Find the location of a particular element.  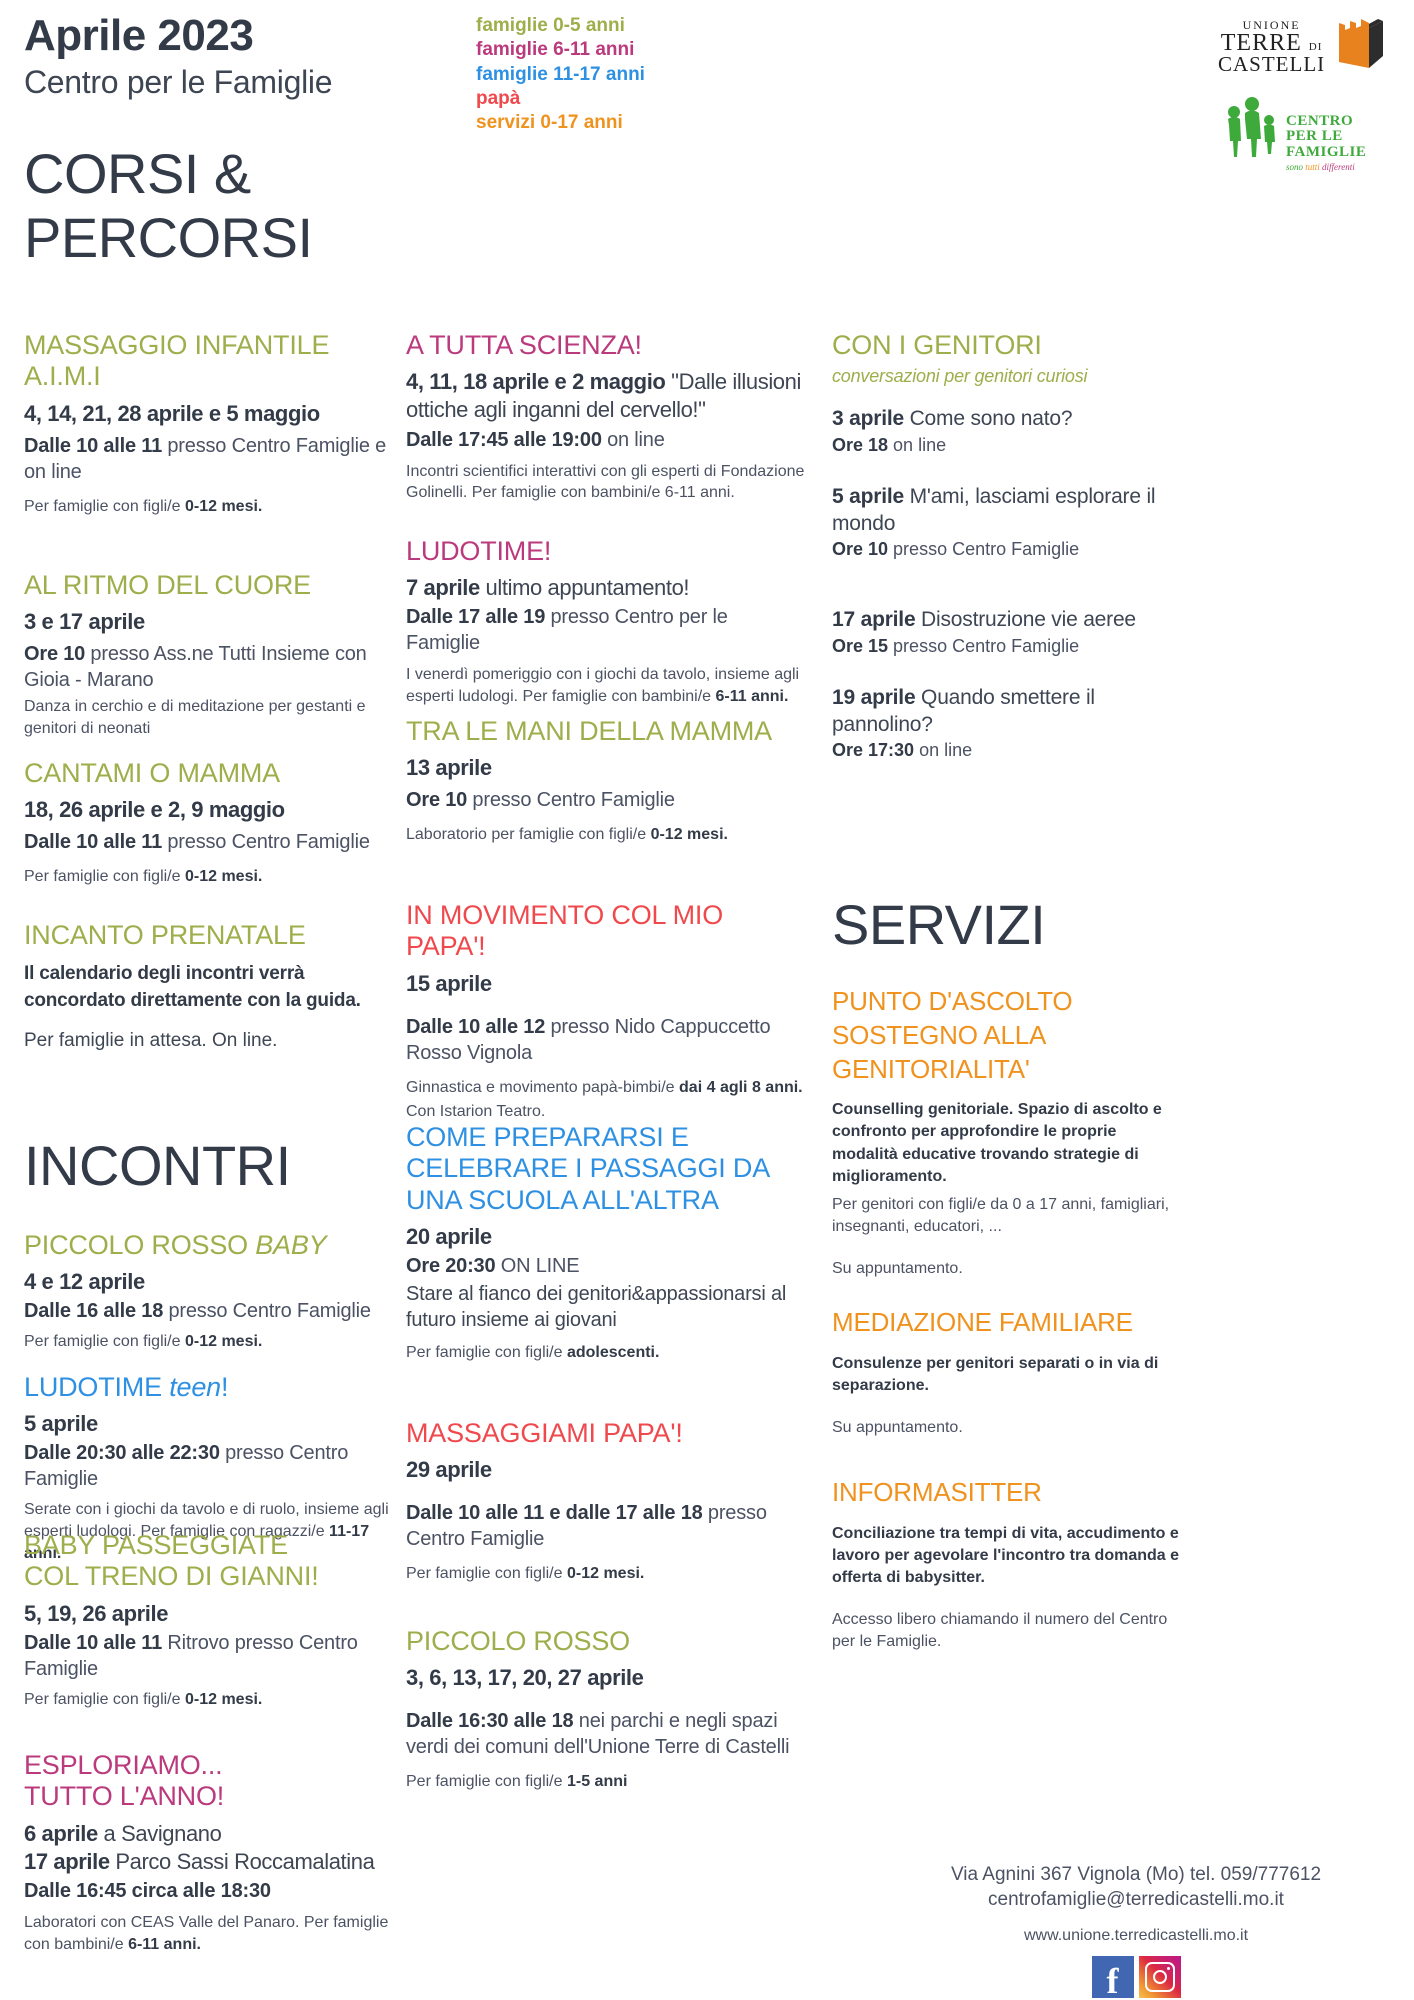

legend-item-0-5: famiglie 0-5 anni is located at coordinates (550, 25).